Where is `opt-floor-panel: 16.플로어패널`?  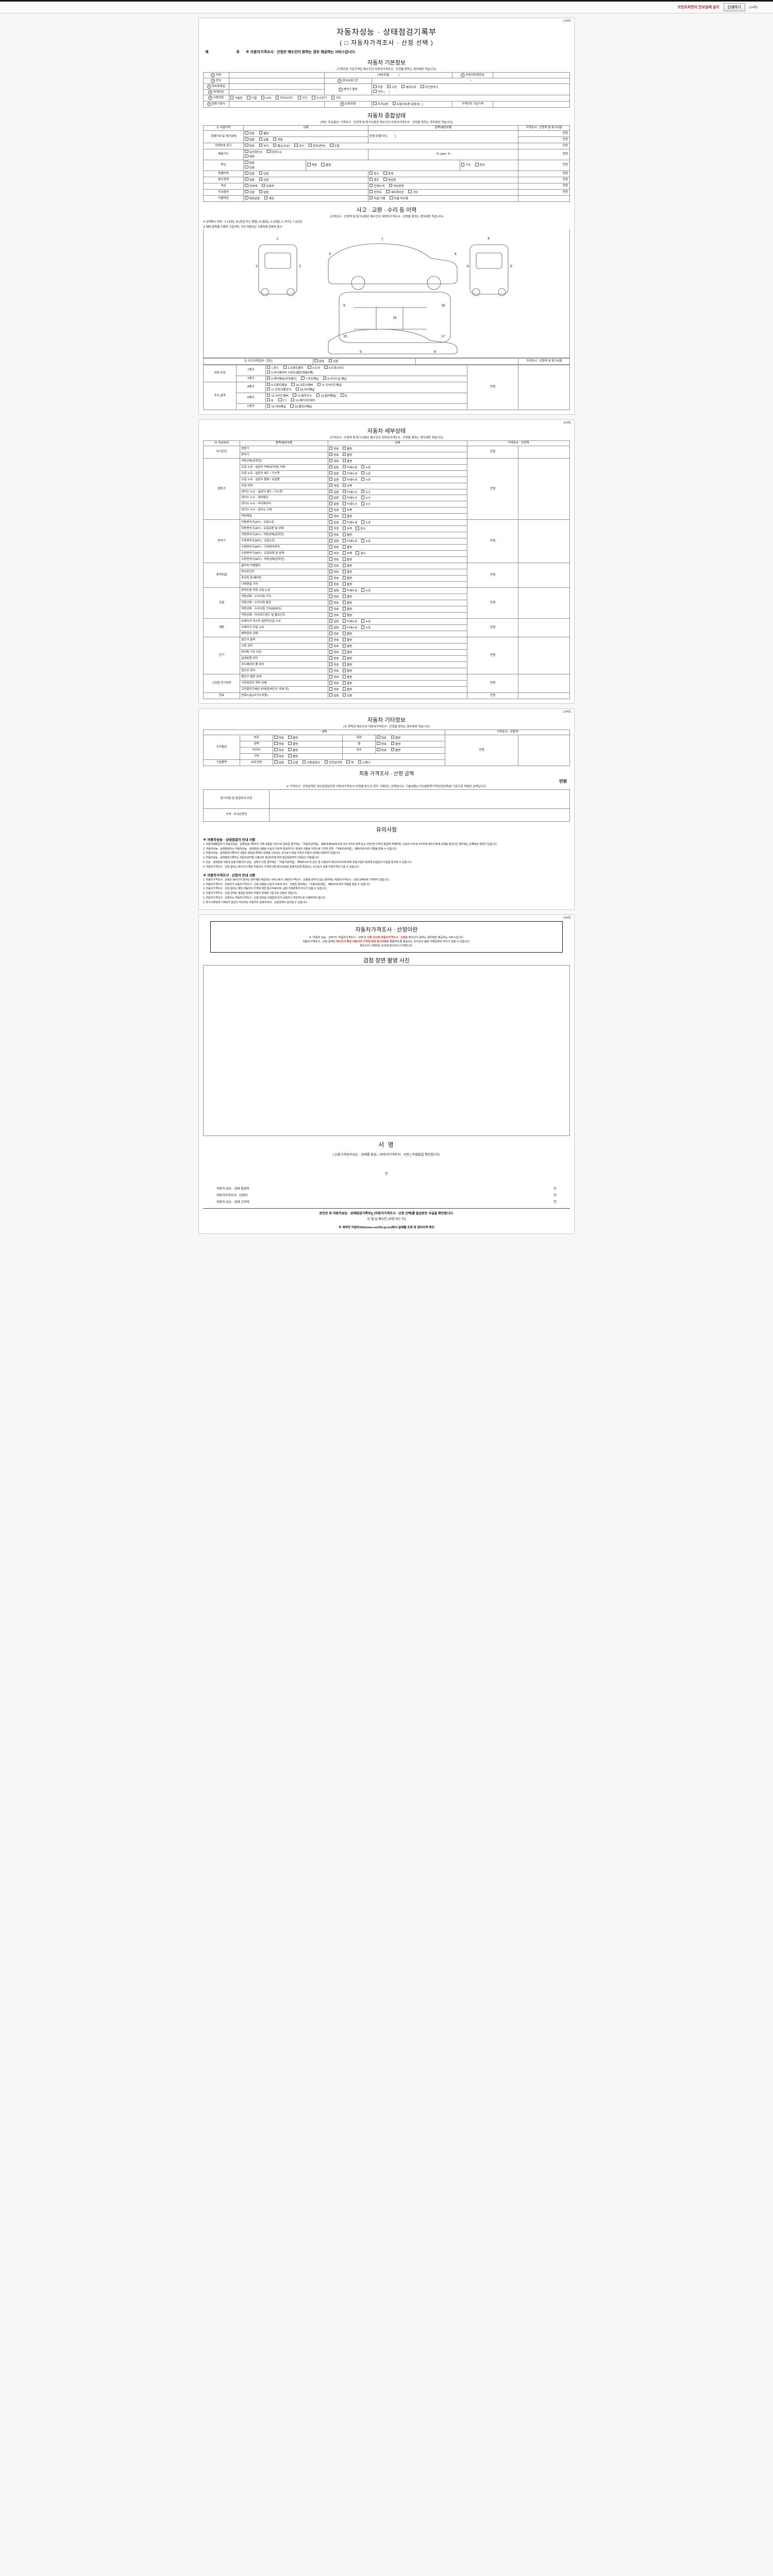 opt-floor-panel: 16.플로어패널 is located at coordinates (301, 407).